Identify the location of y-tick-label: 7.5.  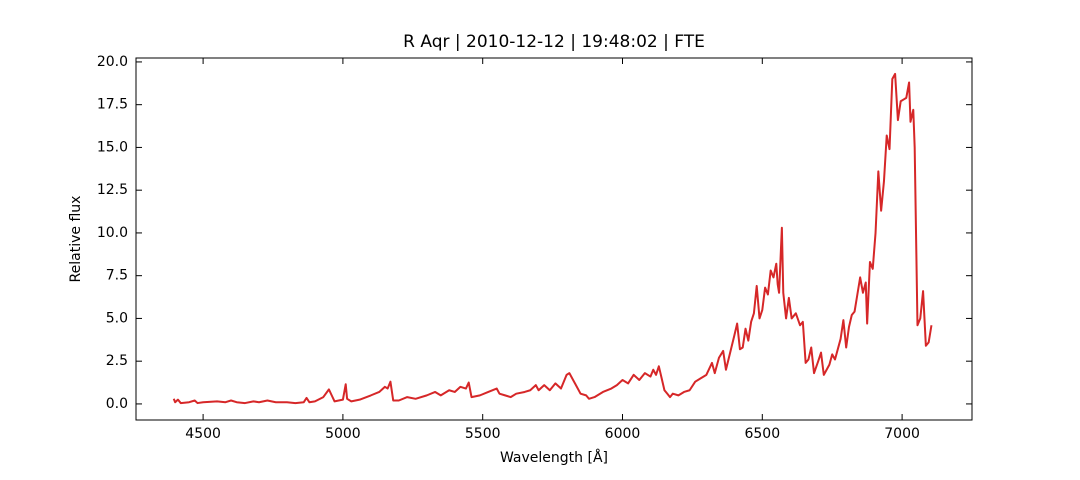
(117, 276).